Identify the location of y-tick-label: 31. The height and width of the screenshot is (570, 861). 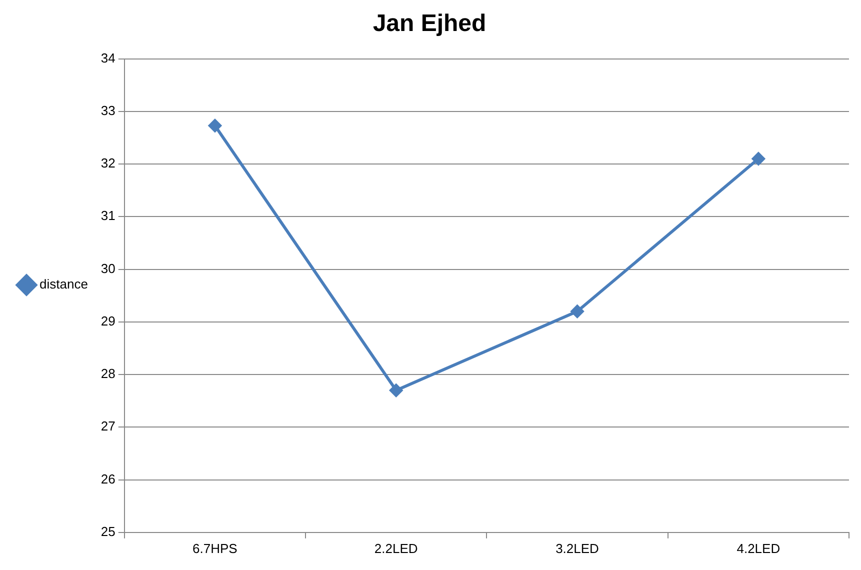
(108, 216).